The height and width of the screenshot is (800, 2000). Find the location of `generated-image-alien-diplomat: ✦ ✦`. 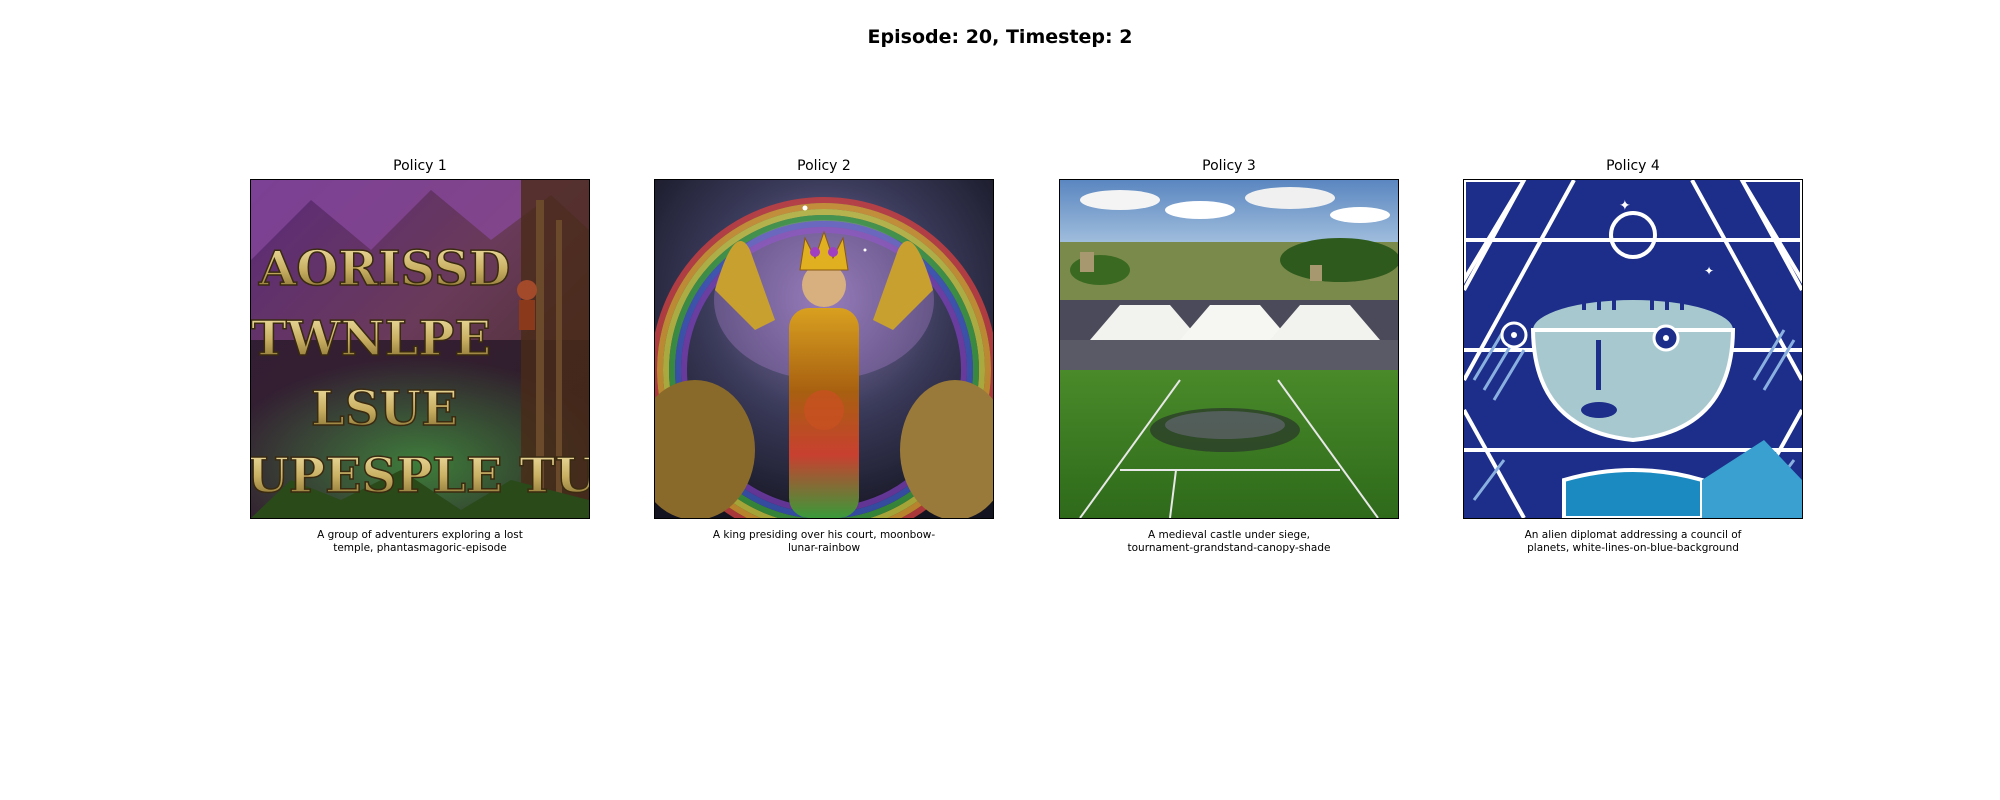

generated-image-alien-diplomat: ✦ ✦ is located at coordinates (1633, 349).